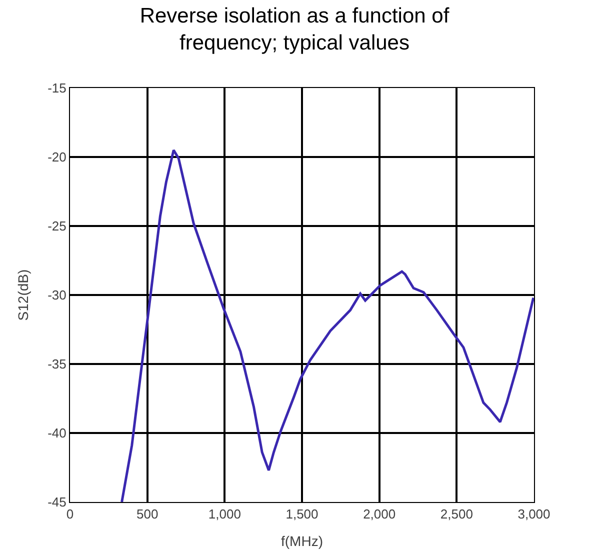  What do you see at coordinates (57, 88) in the screenshot?
I see `y-tick-label: -15` at bounding box center [57, 88].